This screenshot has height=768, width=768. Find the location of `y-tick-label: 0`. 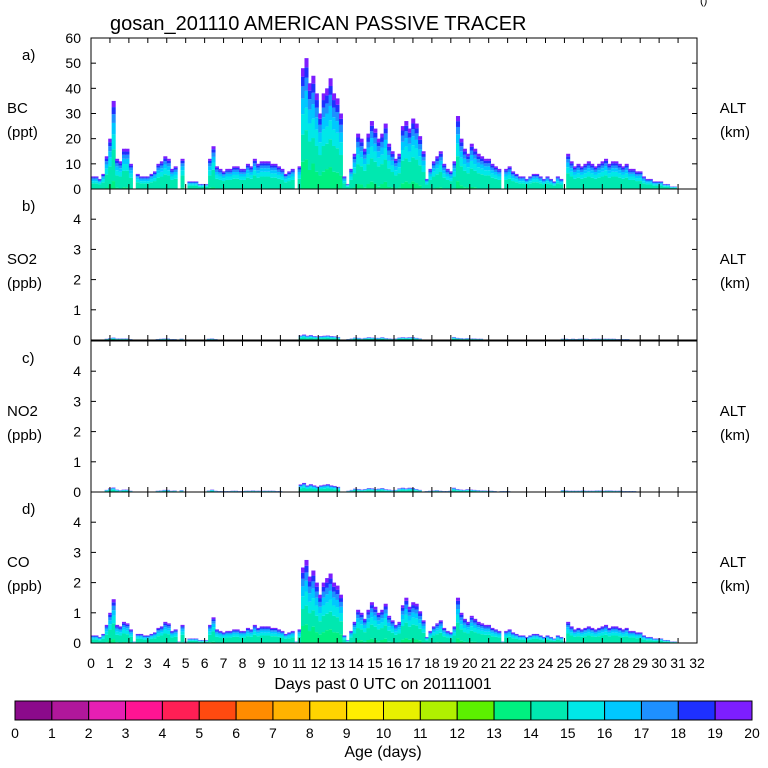

y-tick-label: 0 is located at coordinates (77, 492).